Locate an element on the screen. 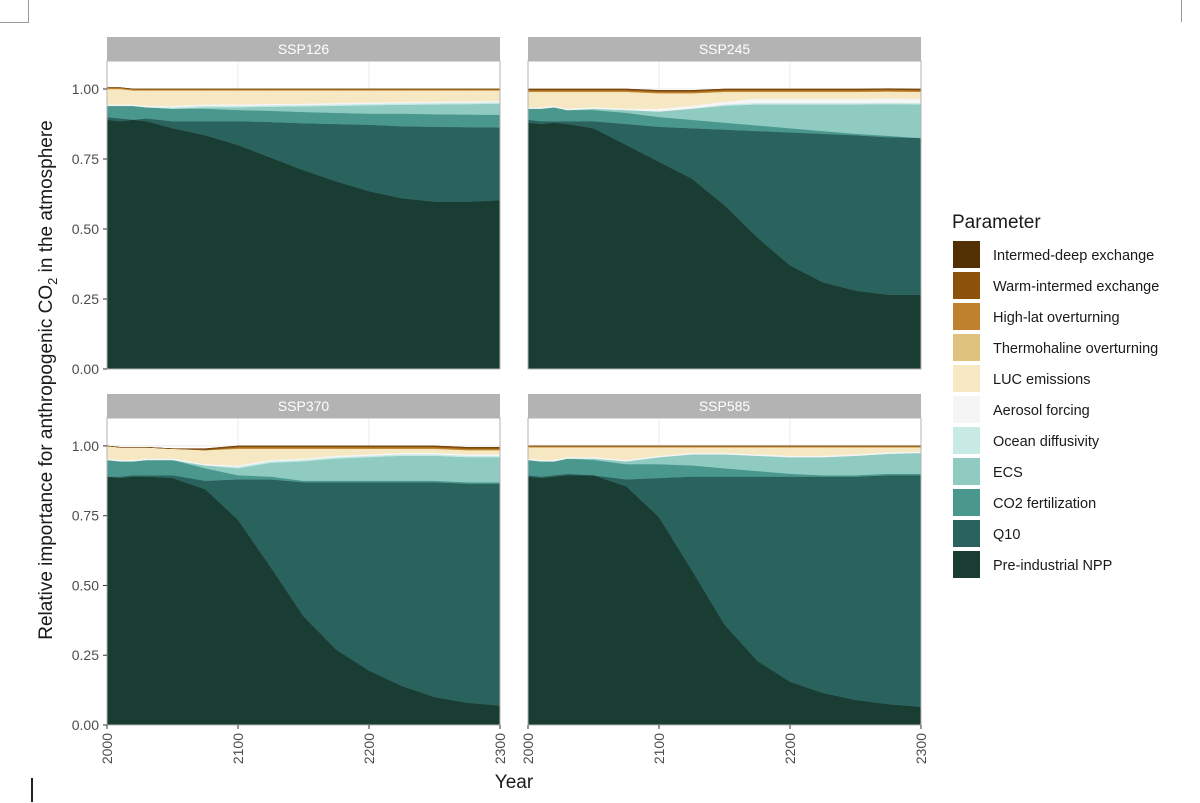  legend-item: Aerosol forcing is located at coordinates (1021, 409).